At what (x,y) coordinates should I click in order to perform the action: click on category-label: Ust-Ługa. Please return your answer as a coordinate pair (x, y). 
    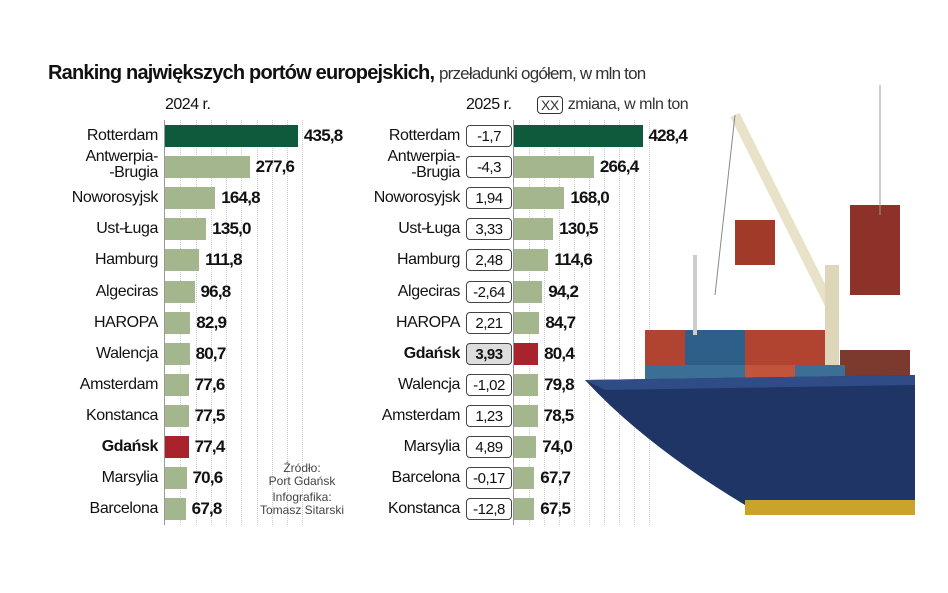
    Looking at the image, I should click on (429, 229).